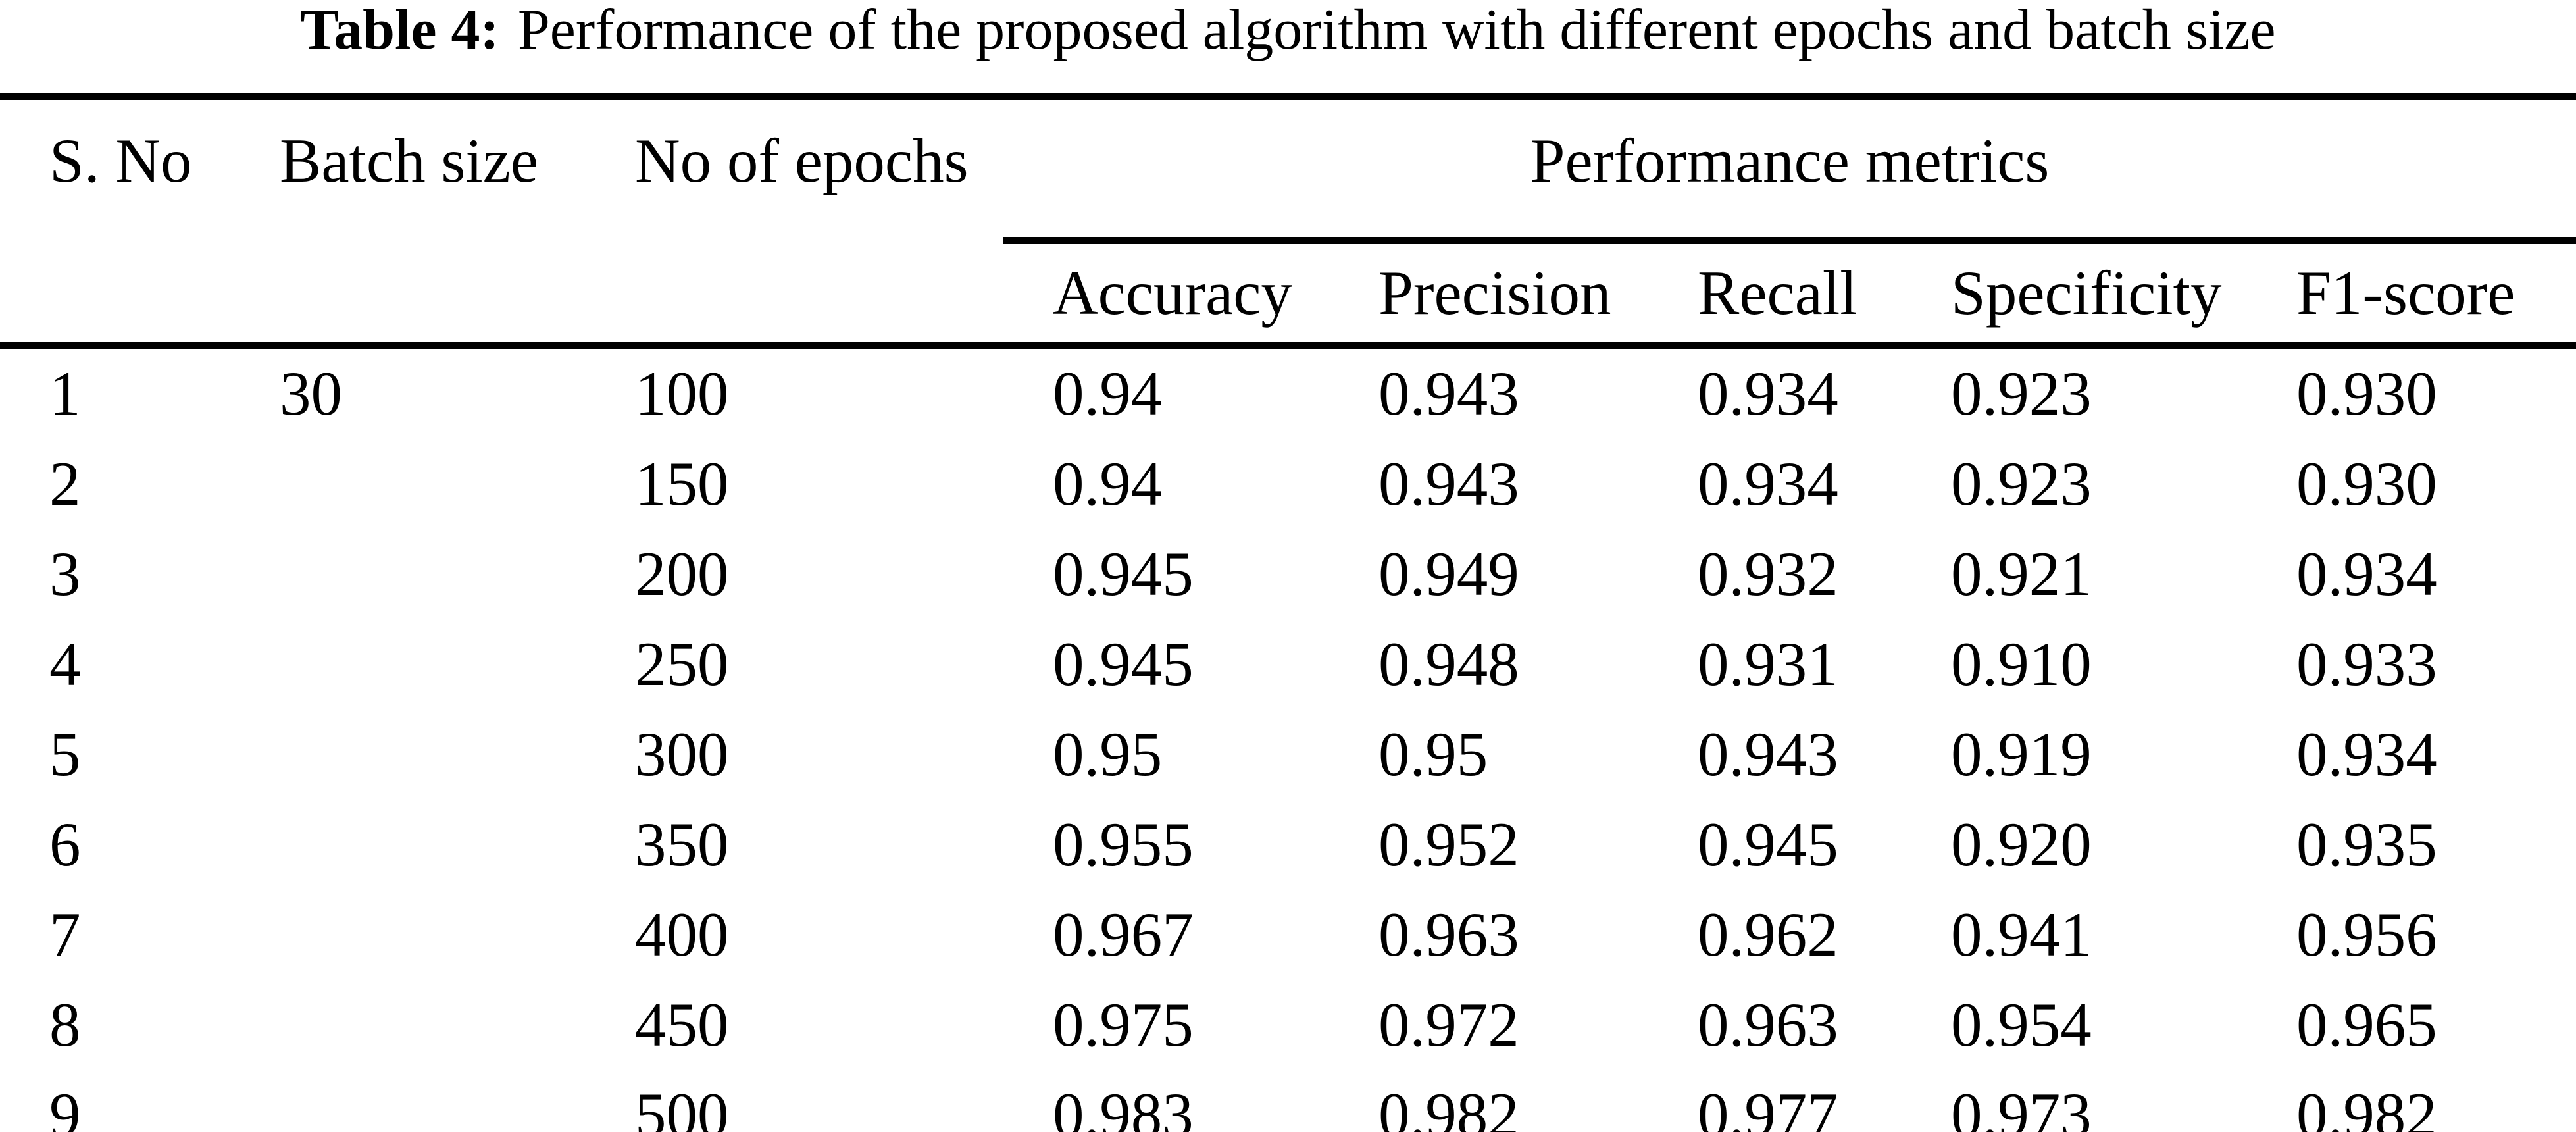 The height and width of the screenshot is (1132, 2576). What do you see at coordinates (65, 393) in the screenshot?
I see `cell-sno: 1` at bounding box center [65, 393].